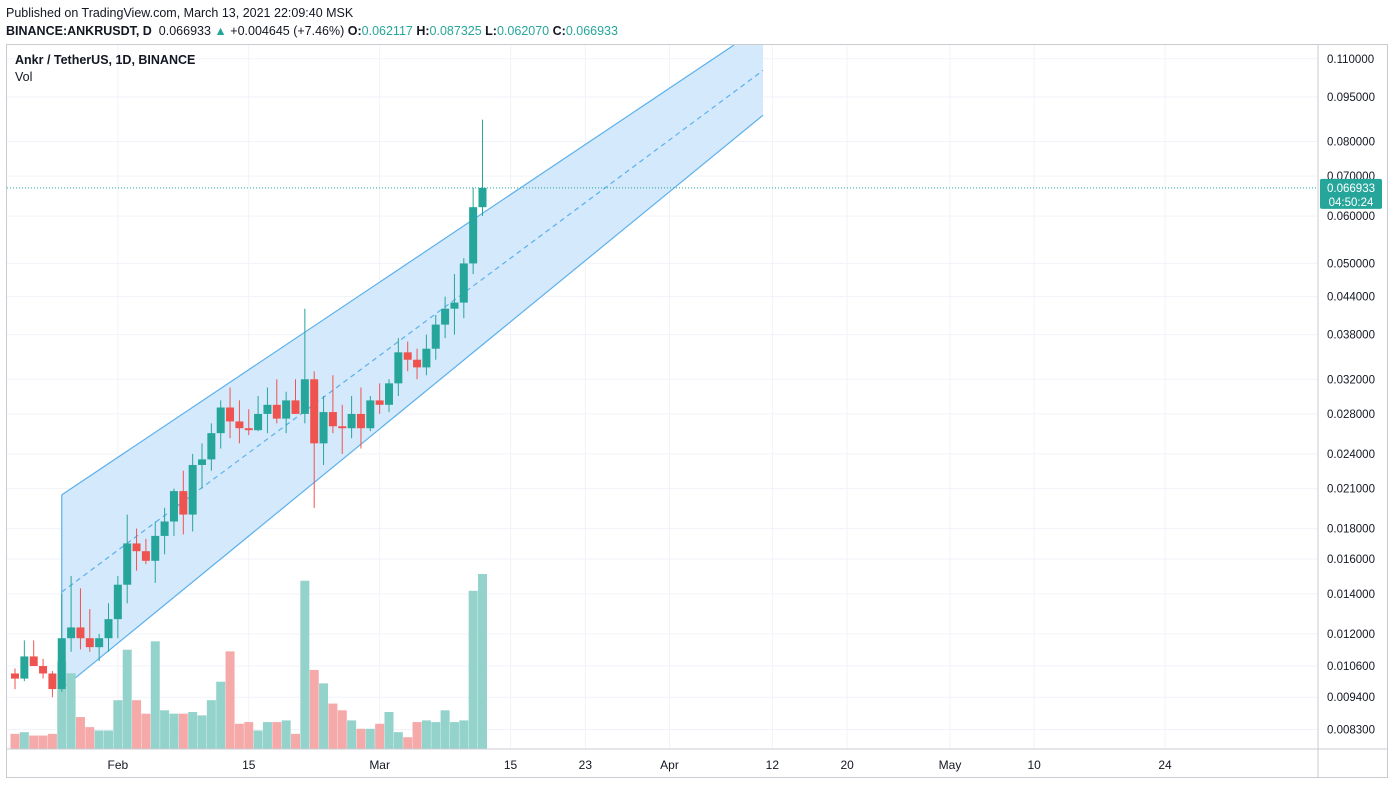 The height and width of the screenshot is (785, 1396). What do you see at coordinates (1351, 455) in the screenshot?
I see `y-tick-label: 0.024000` at bounding box center [1351, 455].